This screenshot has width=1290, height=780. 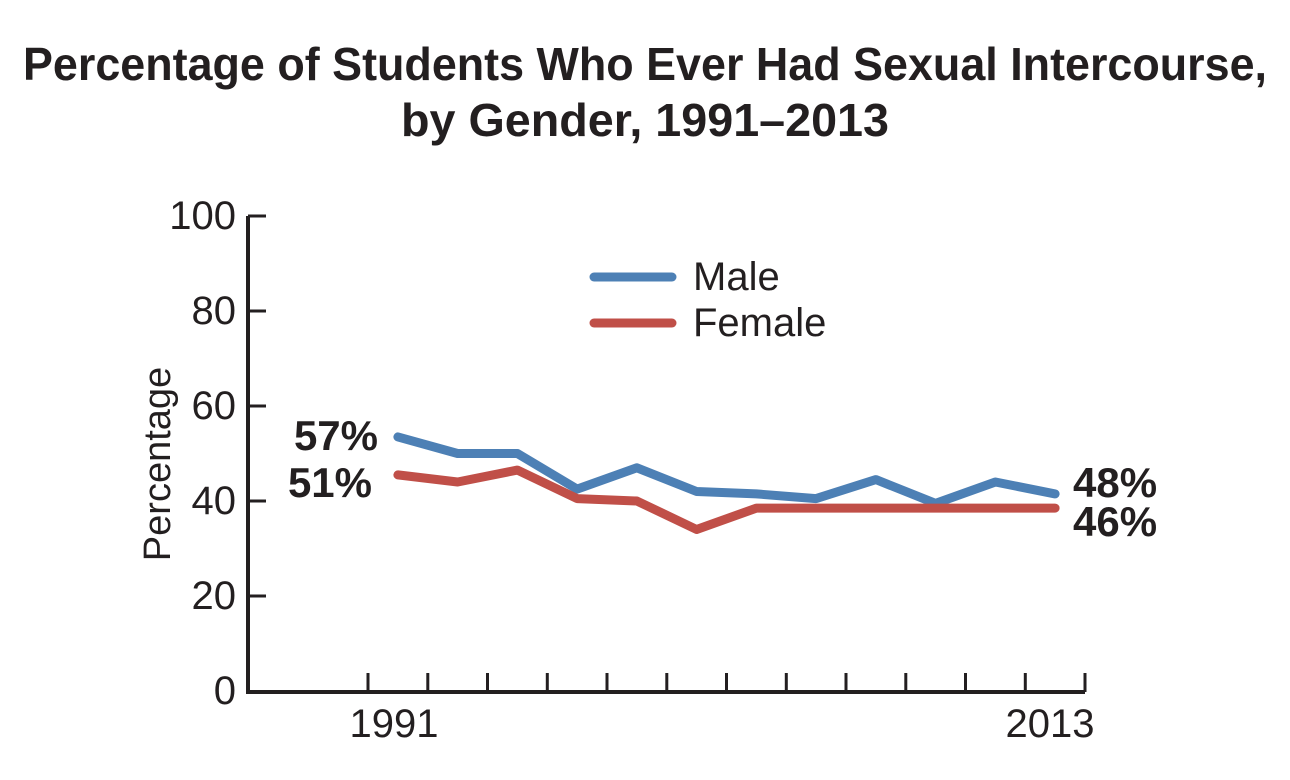 What do you see at coordinates (759, 323) in the screenshot?
I see `legend-female-label: Female` at bounding box center [759, 323].